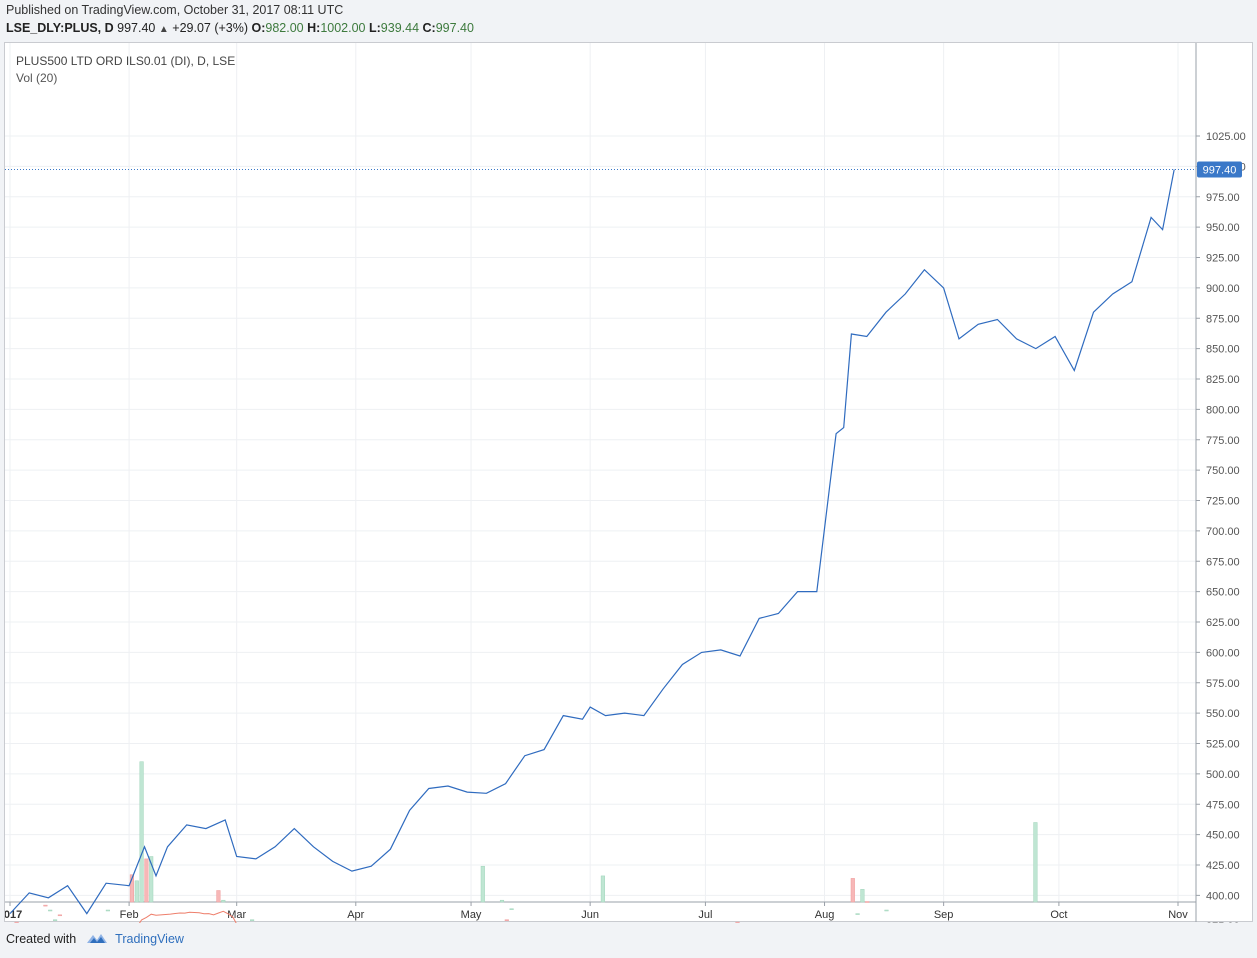 The width and height of the screenshot is (1257, 958). Describe the element at coordinates (1223, 866) in the screenshot. I see `y-tick-label: 425.00` at that location.